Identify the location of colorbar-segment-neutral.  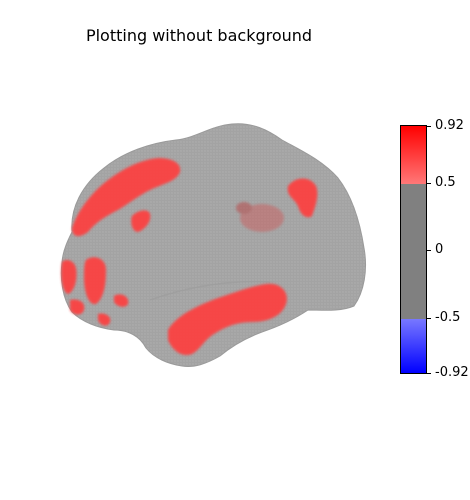
(413, 251).